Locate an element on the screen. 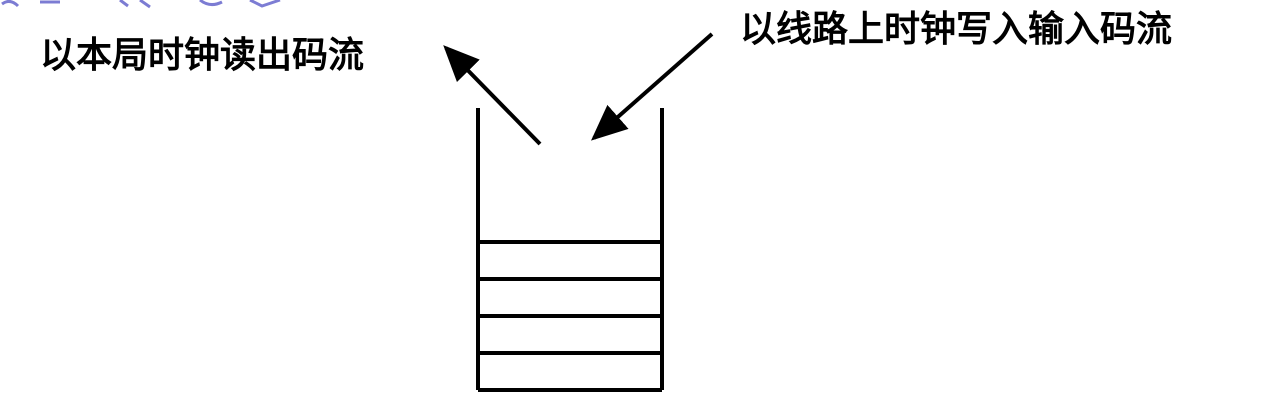 This screenshot has width=1286, height=400. cropped-title-fragment is located at coordinates (141, 4).